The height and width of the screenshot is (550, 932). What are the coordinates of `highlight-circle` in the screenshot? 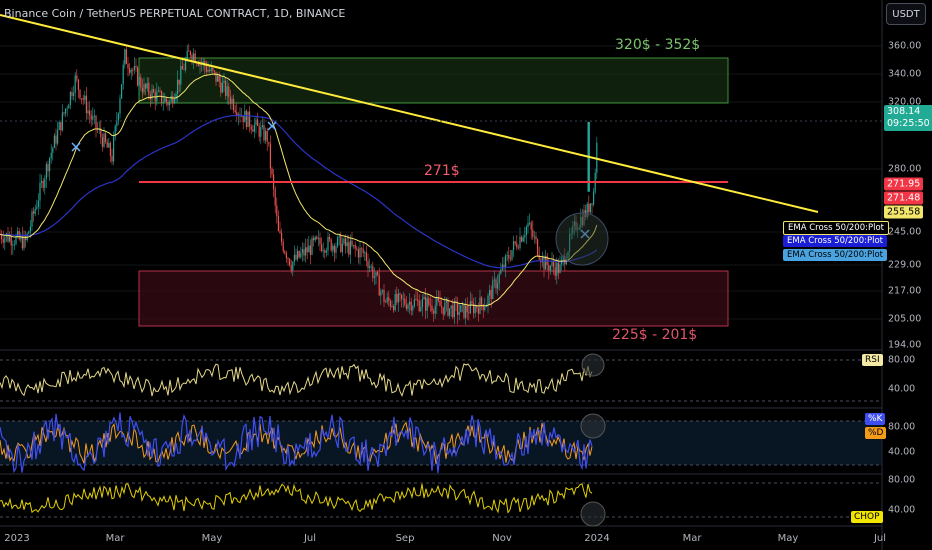 It's located at (582, 239).